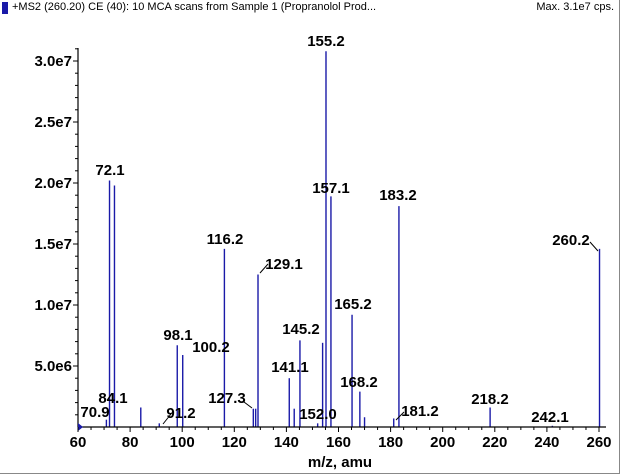 The width and height of the screenshot is (634, 475). I want to click on x-tick-label: 160, so click(338, 442).